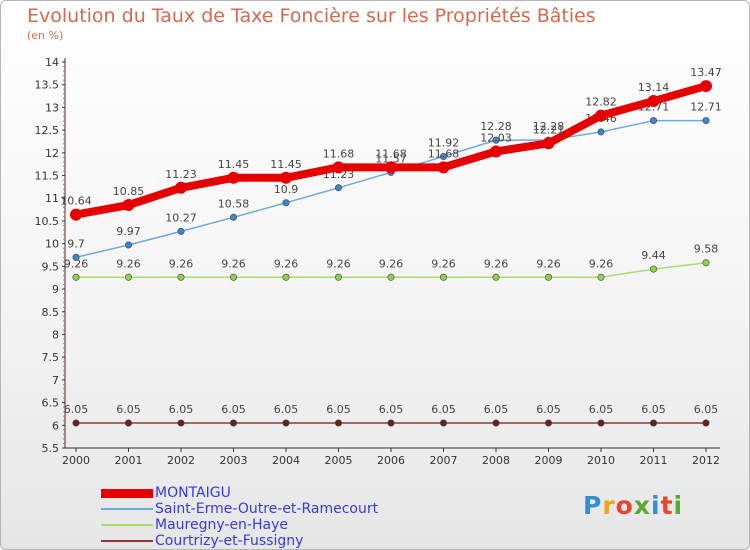 The width and height of the screenshot is (750, 550). I want to click on logo-letter: P, so click(593, 505).